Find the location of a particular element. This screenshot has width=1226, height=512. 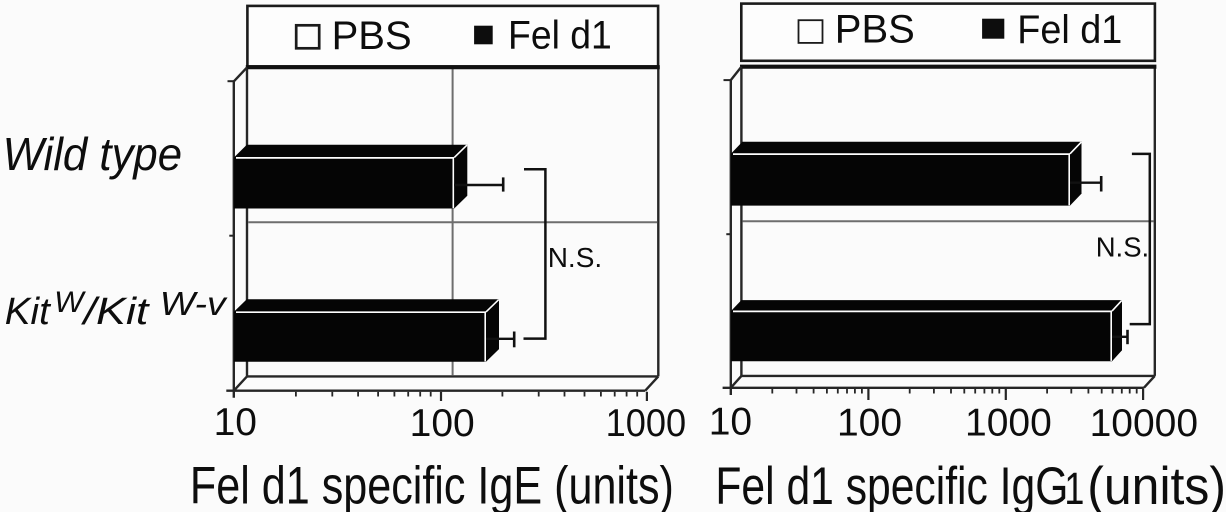

svg-text: Wild type is located at coordinates (93, 154).